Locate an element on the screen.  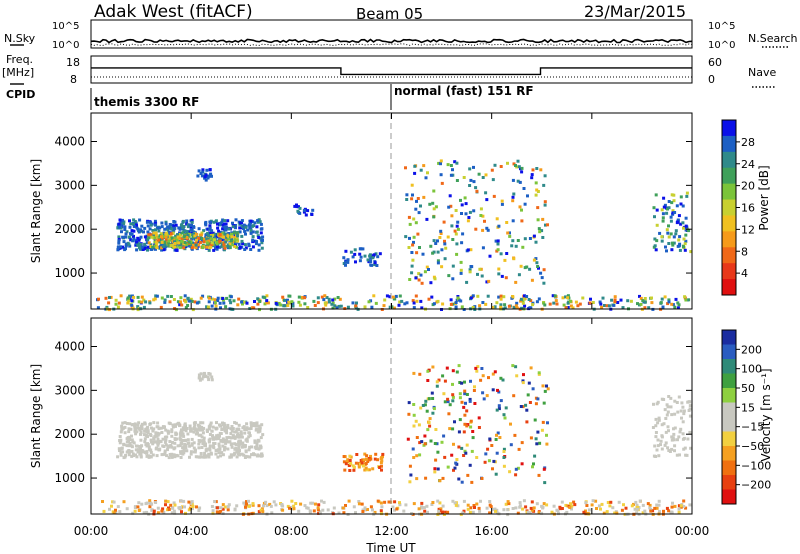
velocity-y-axis-label: Slant Range [km] is located at coordinates (36, 416).